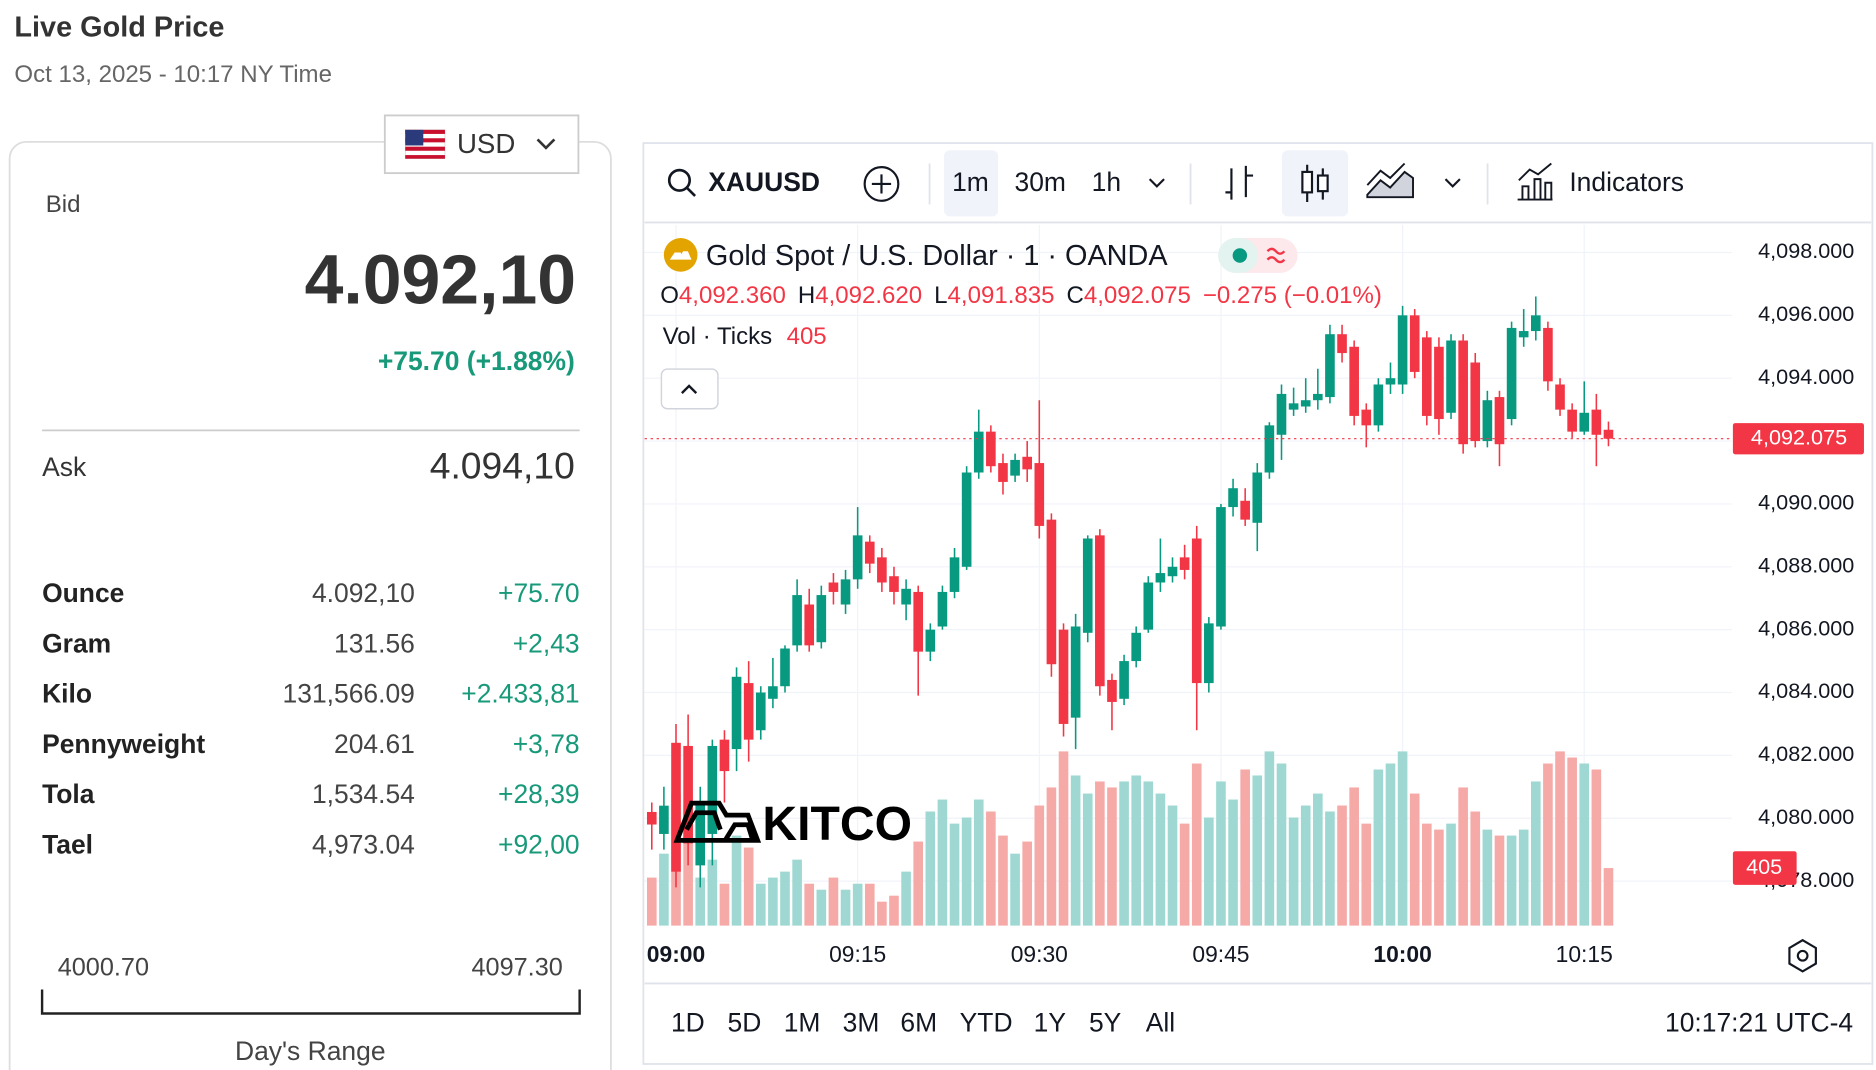 The image size is (1876, 1070). Describe the element at coordinates (1315, 183) in the screenshot. I see `candle-style-button` at that location.